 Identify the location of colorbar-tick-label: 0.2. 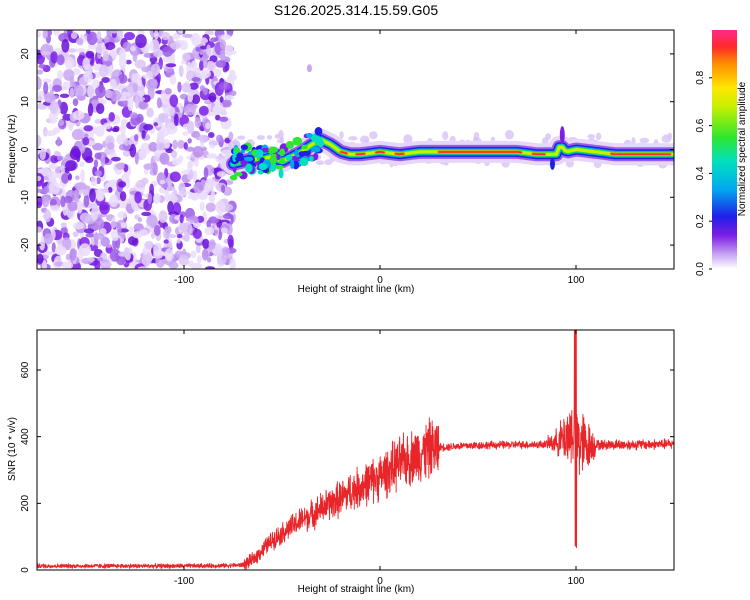
(700, 221).